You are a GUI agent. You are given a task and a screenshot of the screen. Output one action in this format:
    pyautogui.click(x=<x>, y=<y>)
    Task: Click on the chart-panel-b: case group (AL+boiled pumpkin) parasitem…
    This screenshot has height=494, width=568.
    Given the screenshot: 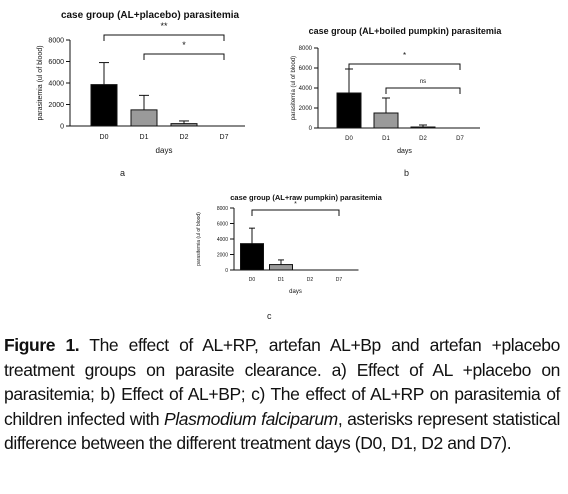 What is the action you would take?
    pyautogui.click(x=425, y=89)
    